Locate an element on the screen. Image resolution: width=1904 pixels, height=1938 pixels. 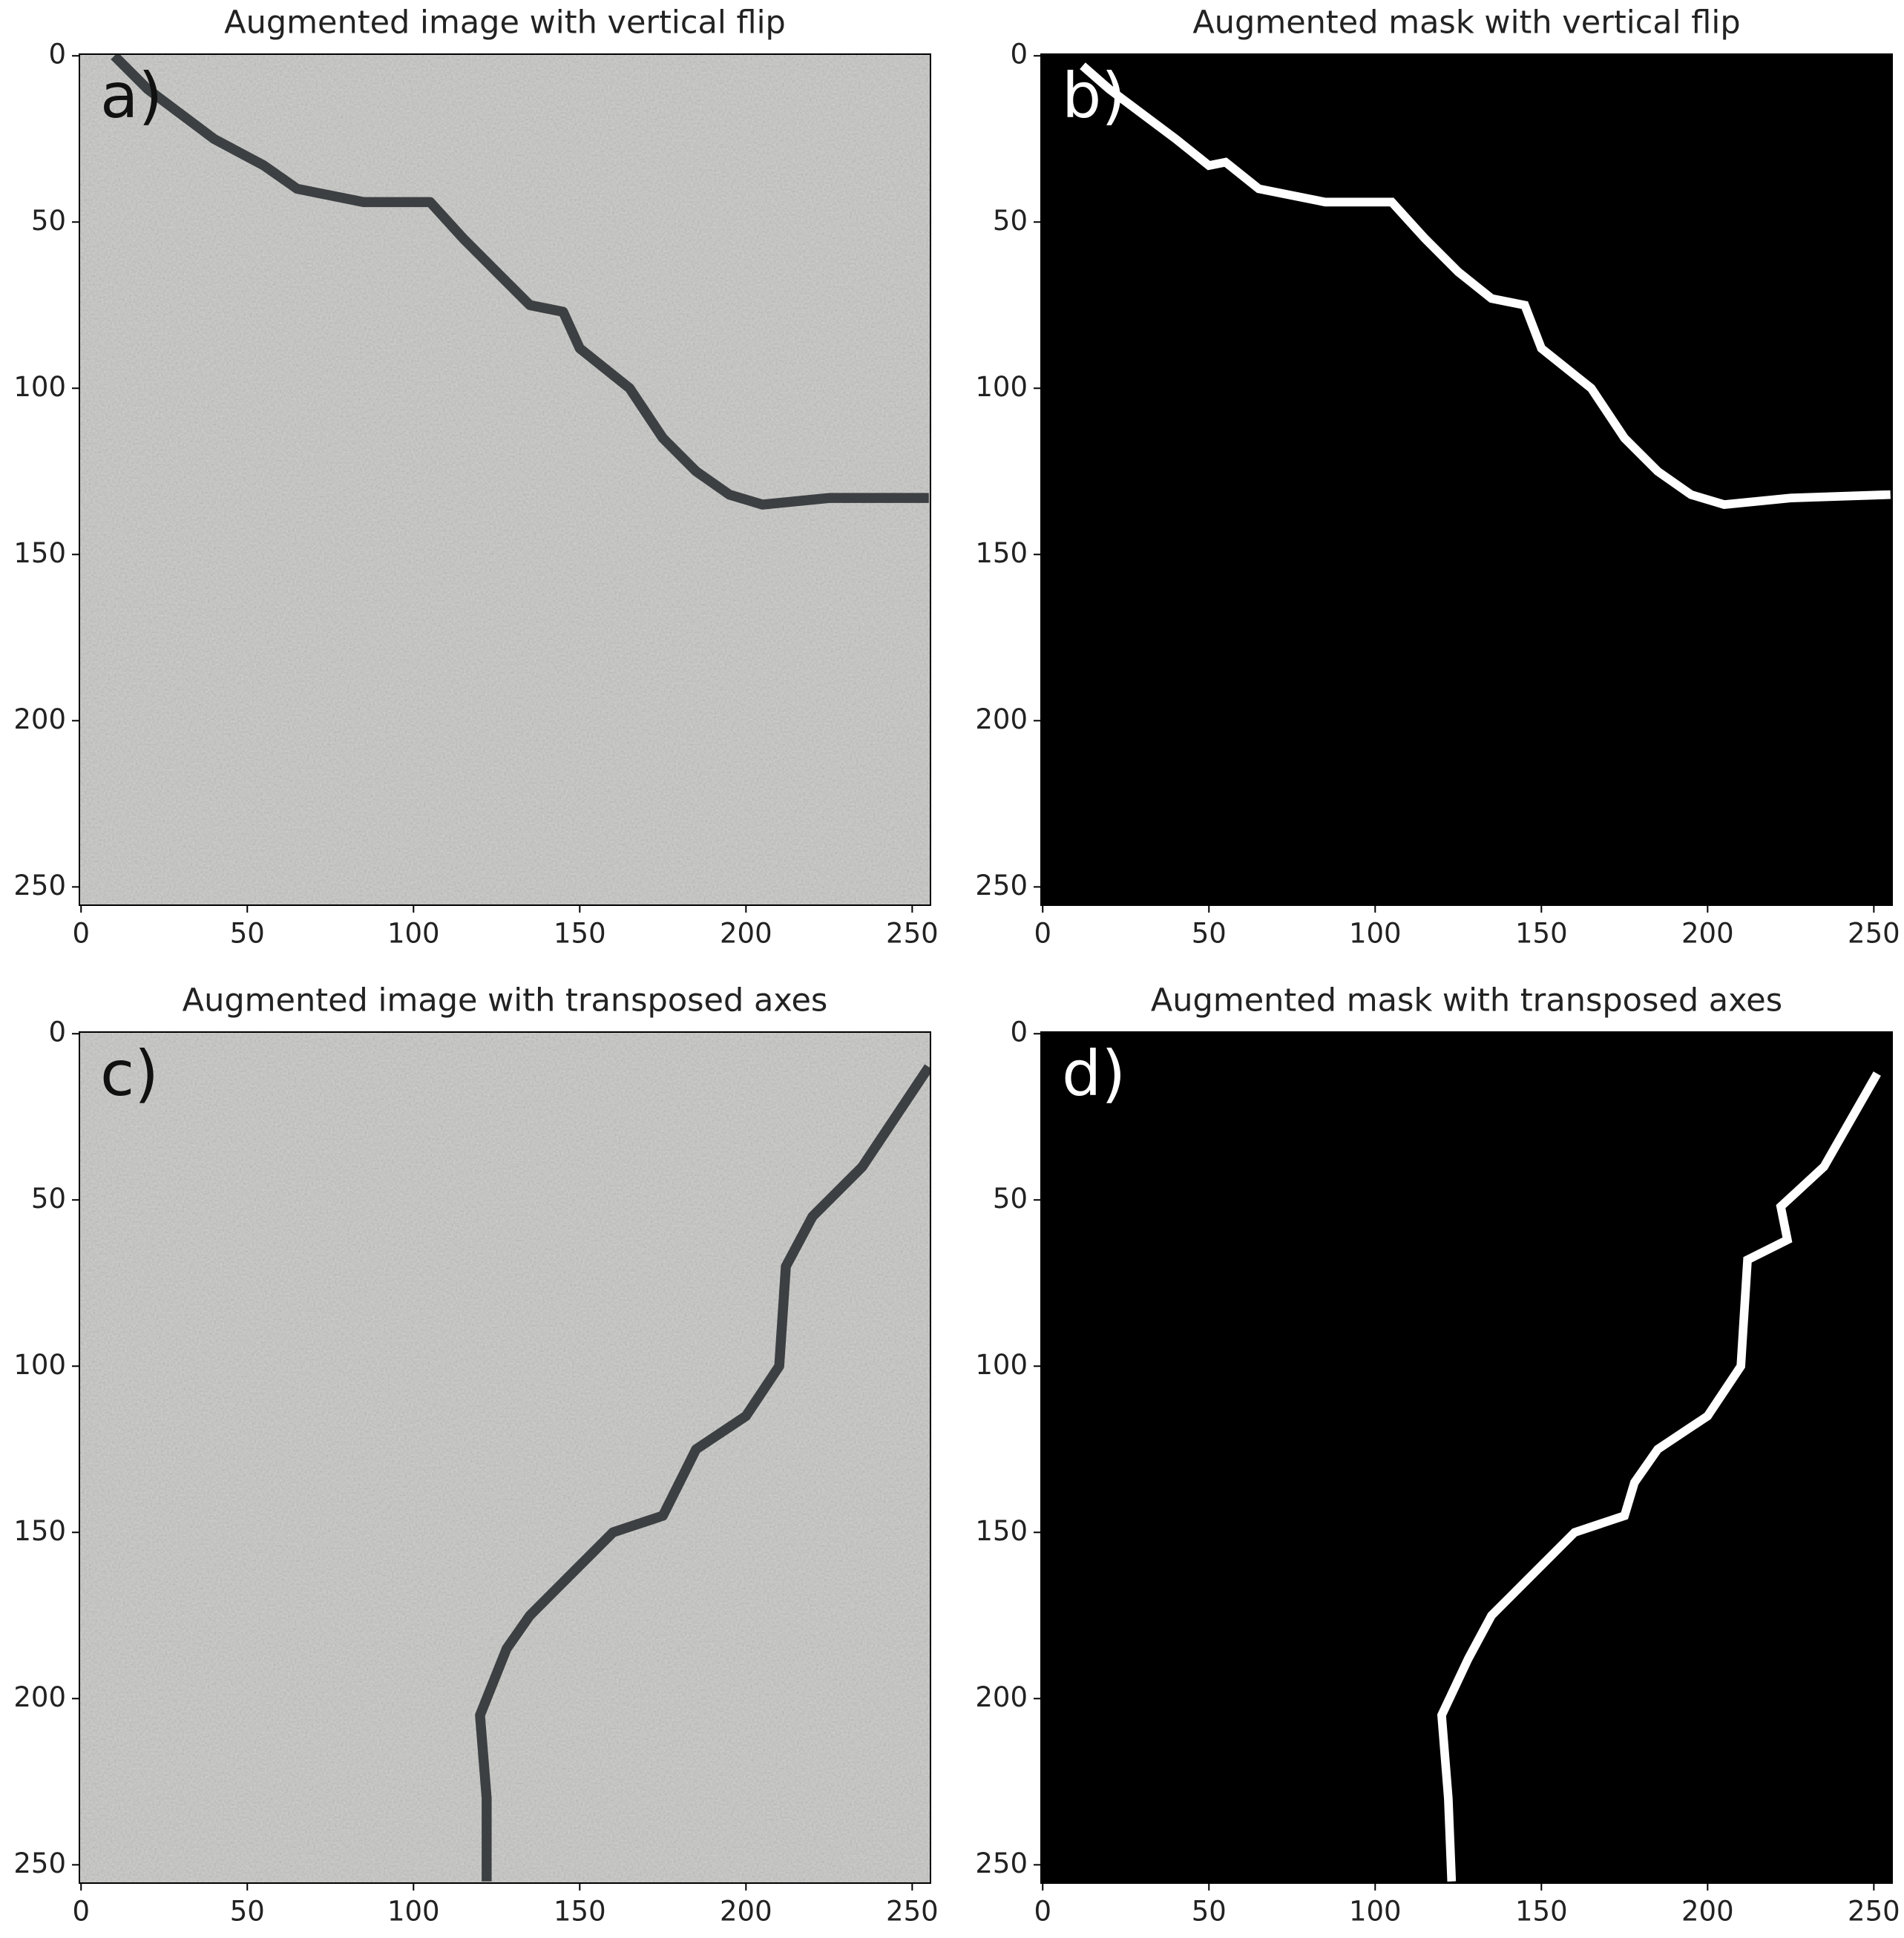
panel-label: a) is located at coordinates (131, 95).